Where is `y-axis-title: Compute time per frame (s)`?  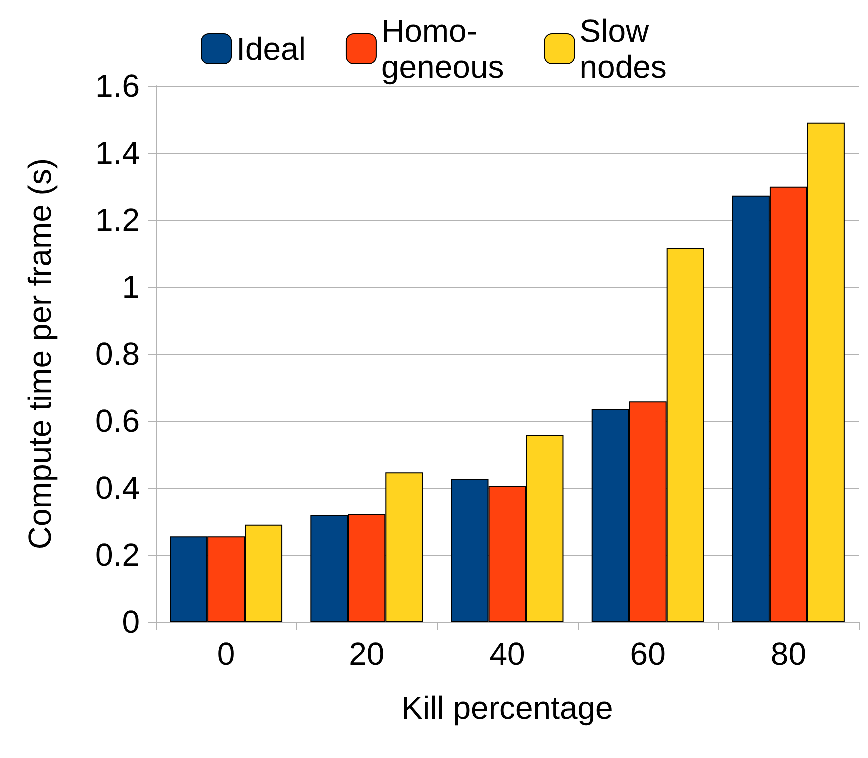
y-axis-title: Compute time per frame (s) is located at coordinates (40, 354).